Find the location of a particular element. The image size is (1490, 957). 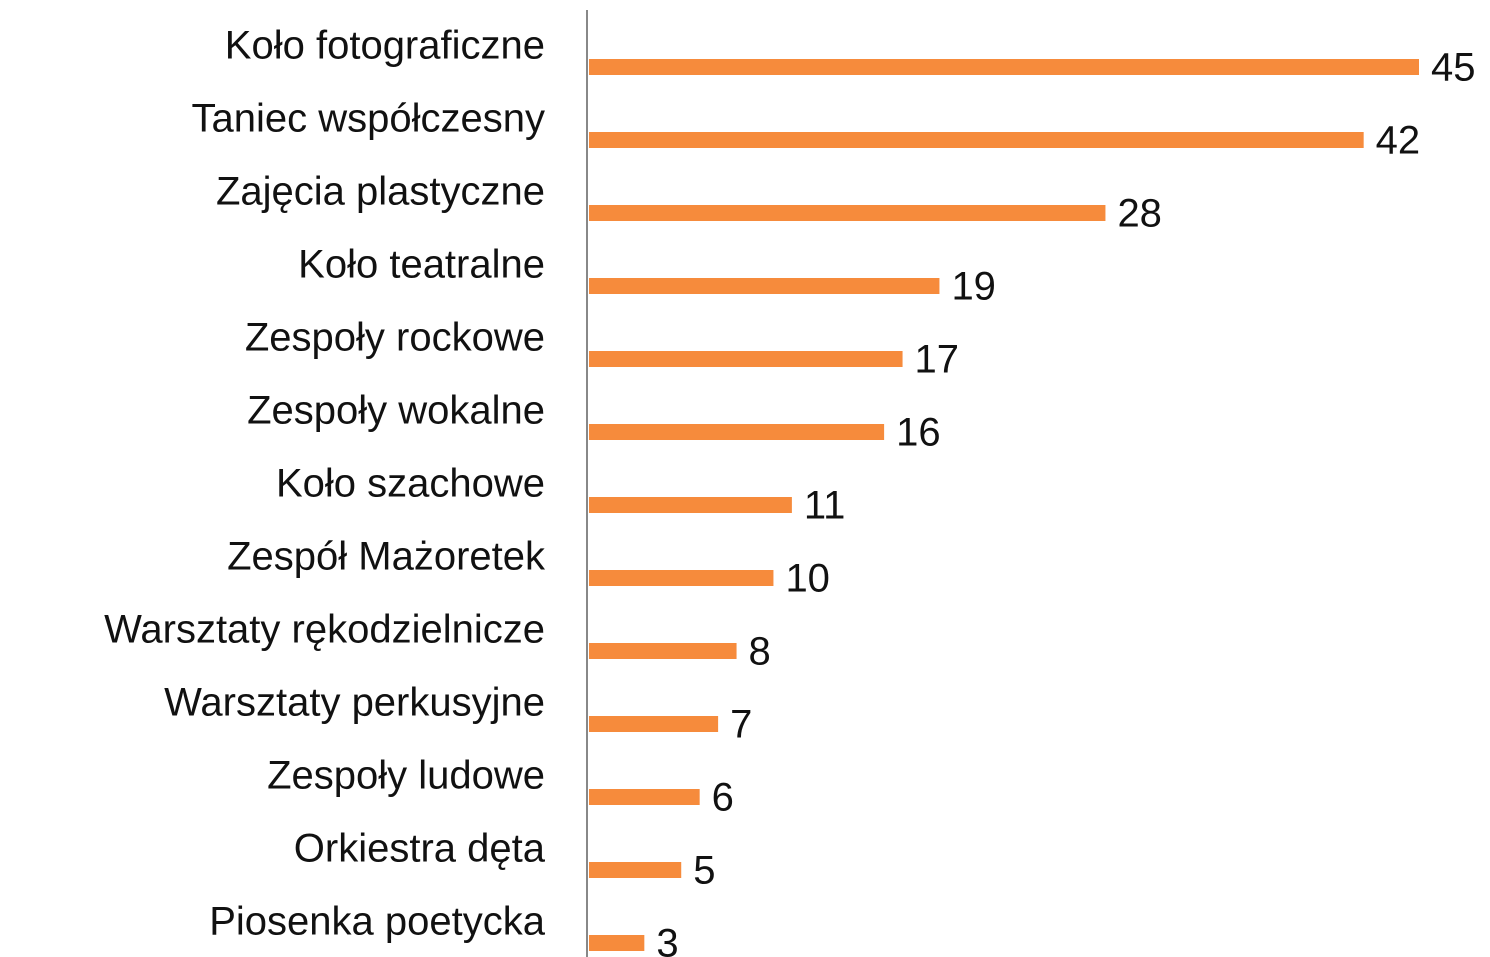

data-label: 28 is located at coordinates (1139, 214).